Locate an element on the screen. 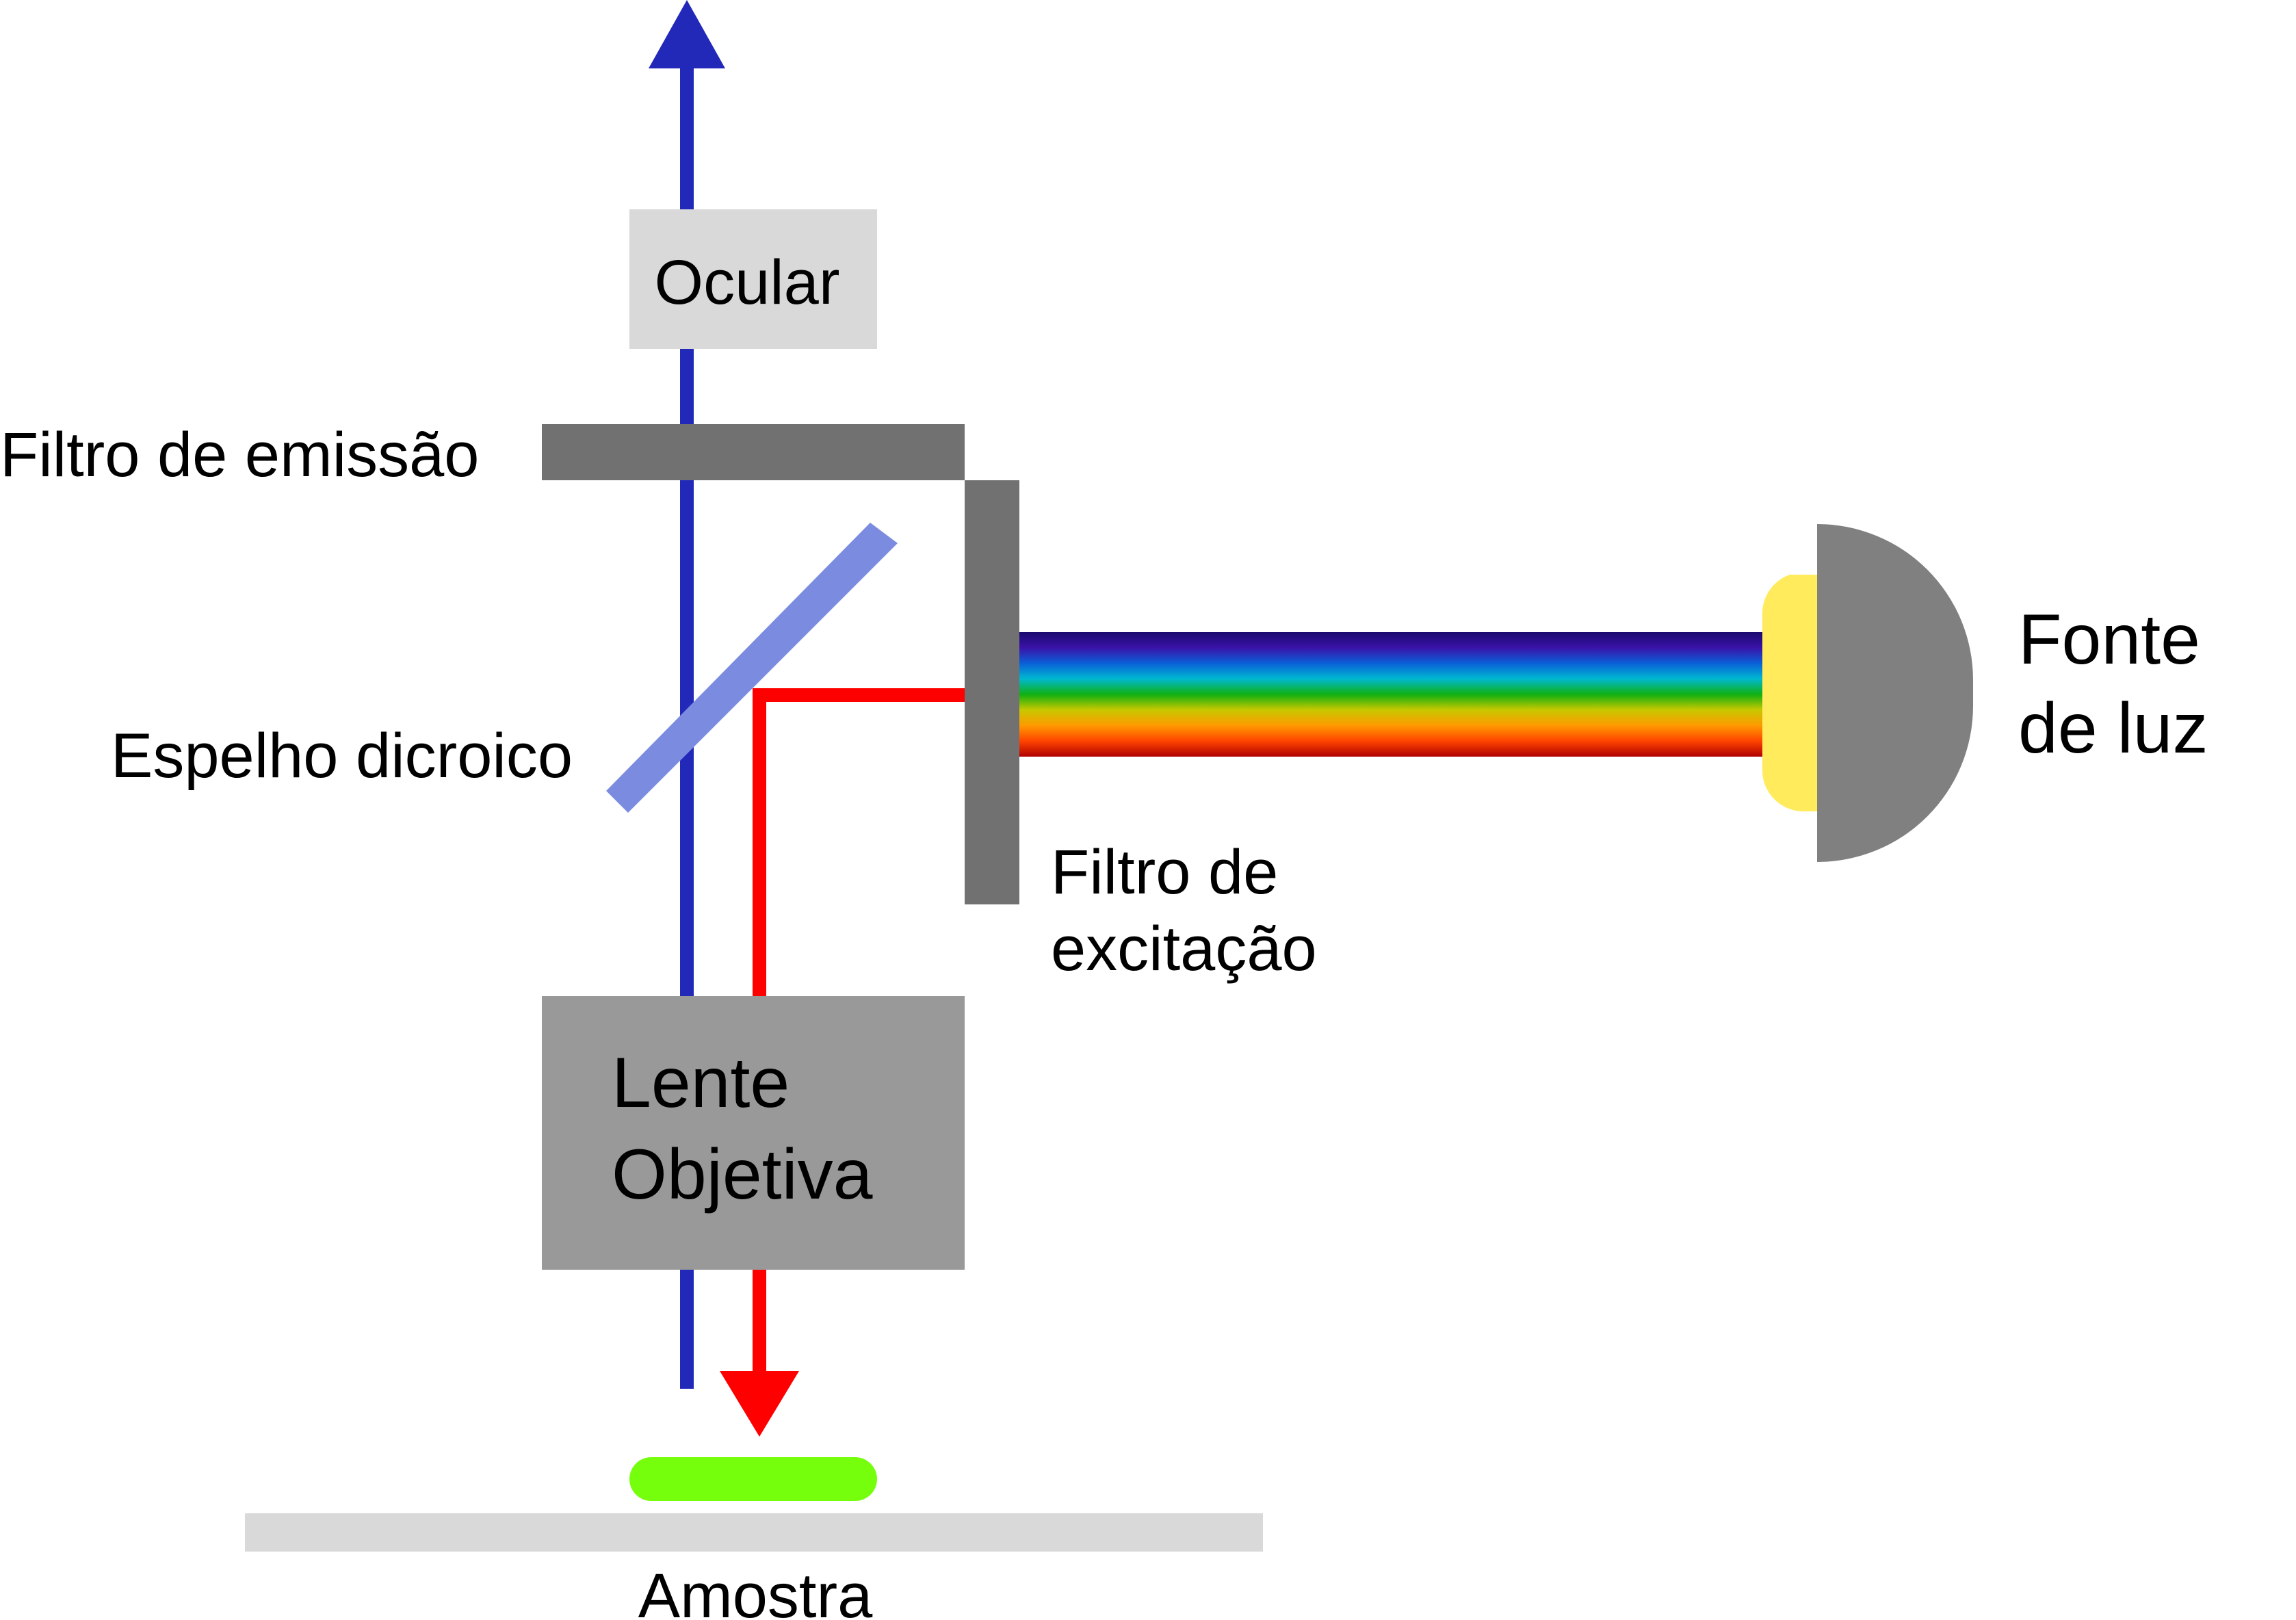 This screenshot has height=1620, width=2296. ocular: Ocular is located at coordinates (753, 279).